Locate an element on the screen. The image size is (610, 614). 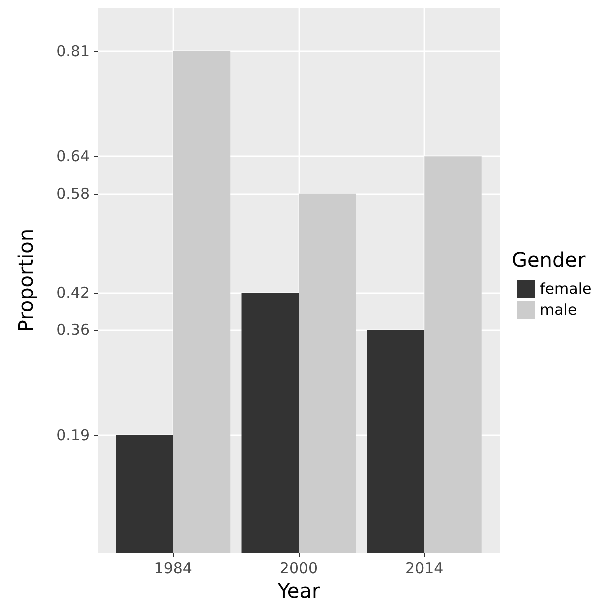
x-tick-label: 2000 is located at coordinates (299, 569).